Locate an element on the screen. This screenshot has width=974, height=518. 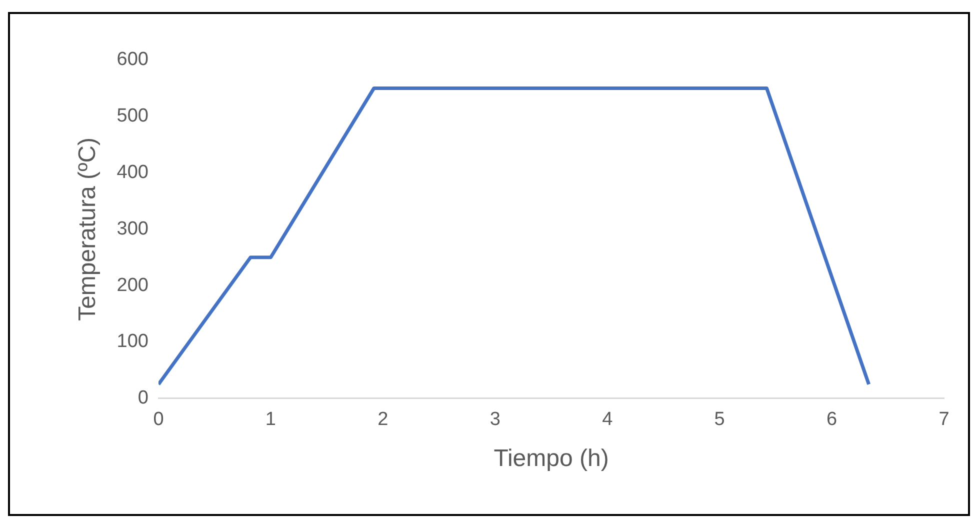
x-tick-label: 7 is located at coordinates (944, 419).